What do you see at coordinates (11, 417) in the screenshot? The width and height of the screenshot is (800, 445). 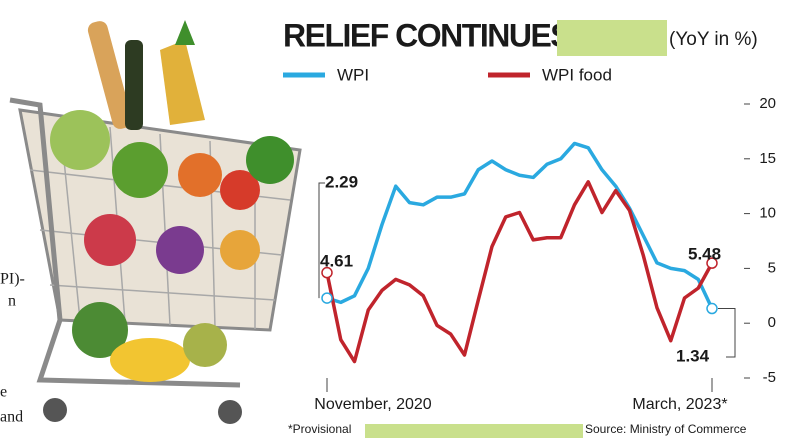 I see `side-text: and` at bounding box center [11, 417].